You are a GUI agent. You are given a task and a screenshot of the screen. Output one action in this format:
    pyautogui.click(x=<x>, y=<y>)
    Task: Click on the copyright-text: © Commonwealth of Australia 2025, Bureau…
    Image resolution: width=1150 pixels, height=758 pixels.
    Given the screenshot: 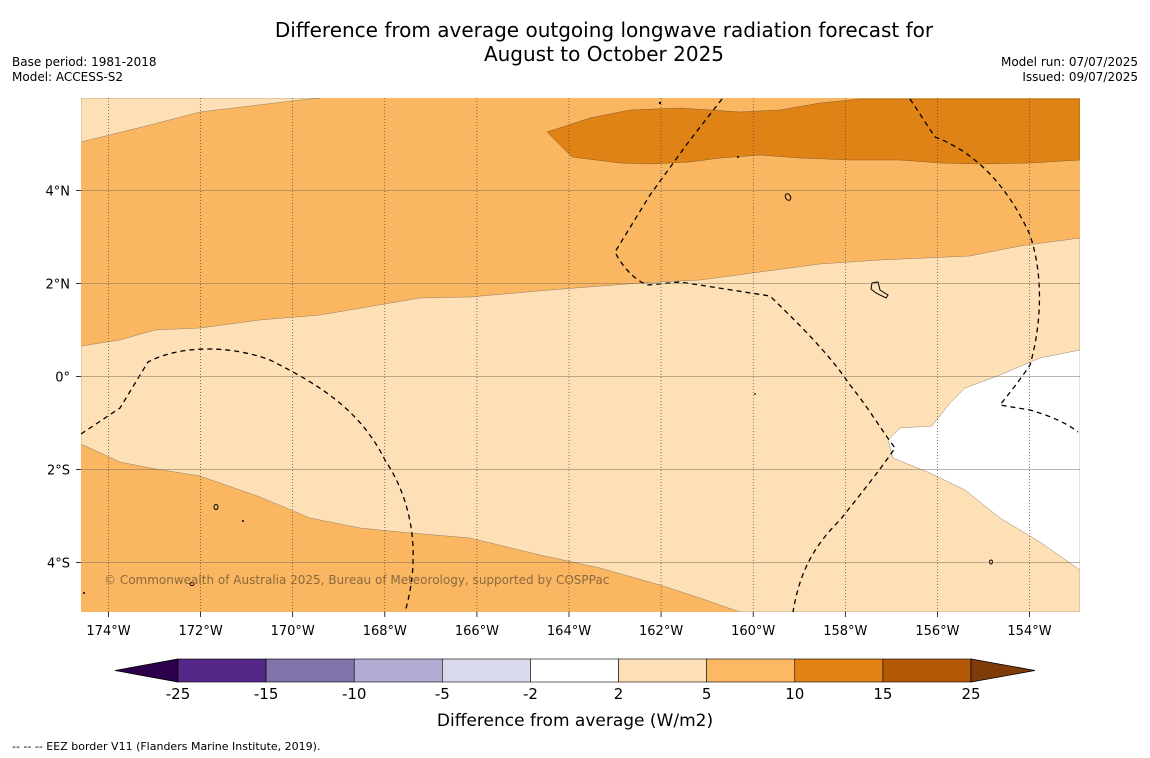 What is the action you would take?
    pyautogui.click(x=356, y=580)
    